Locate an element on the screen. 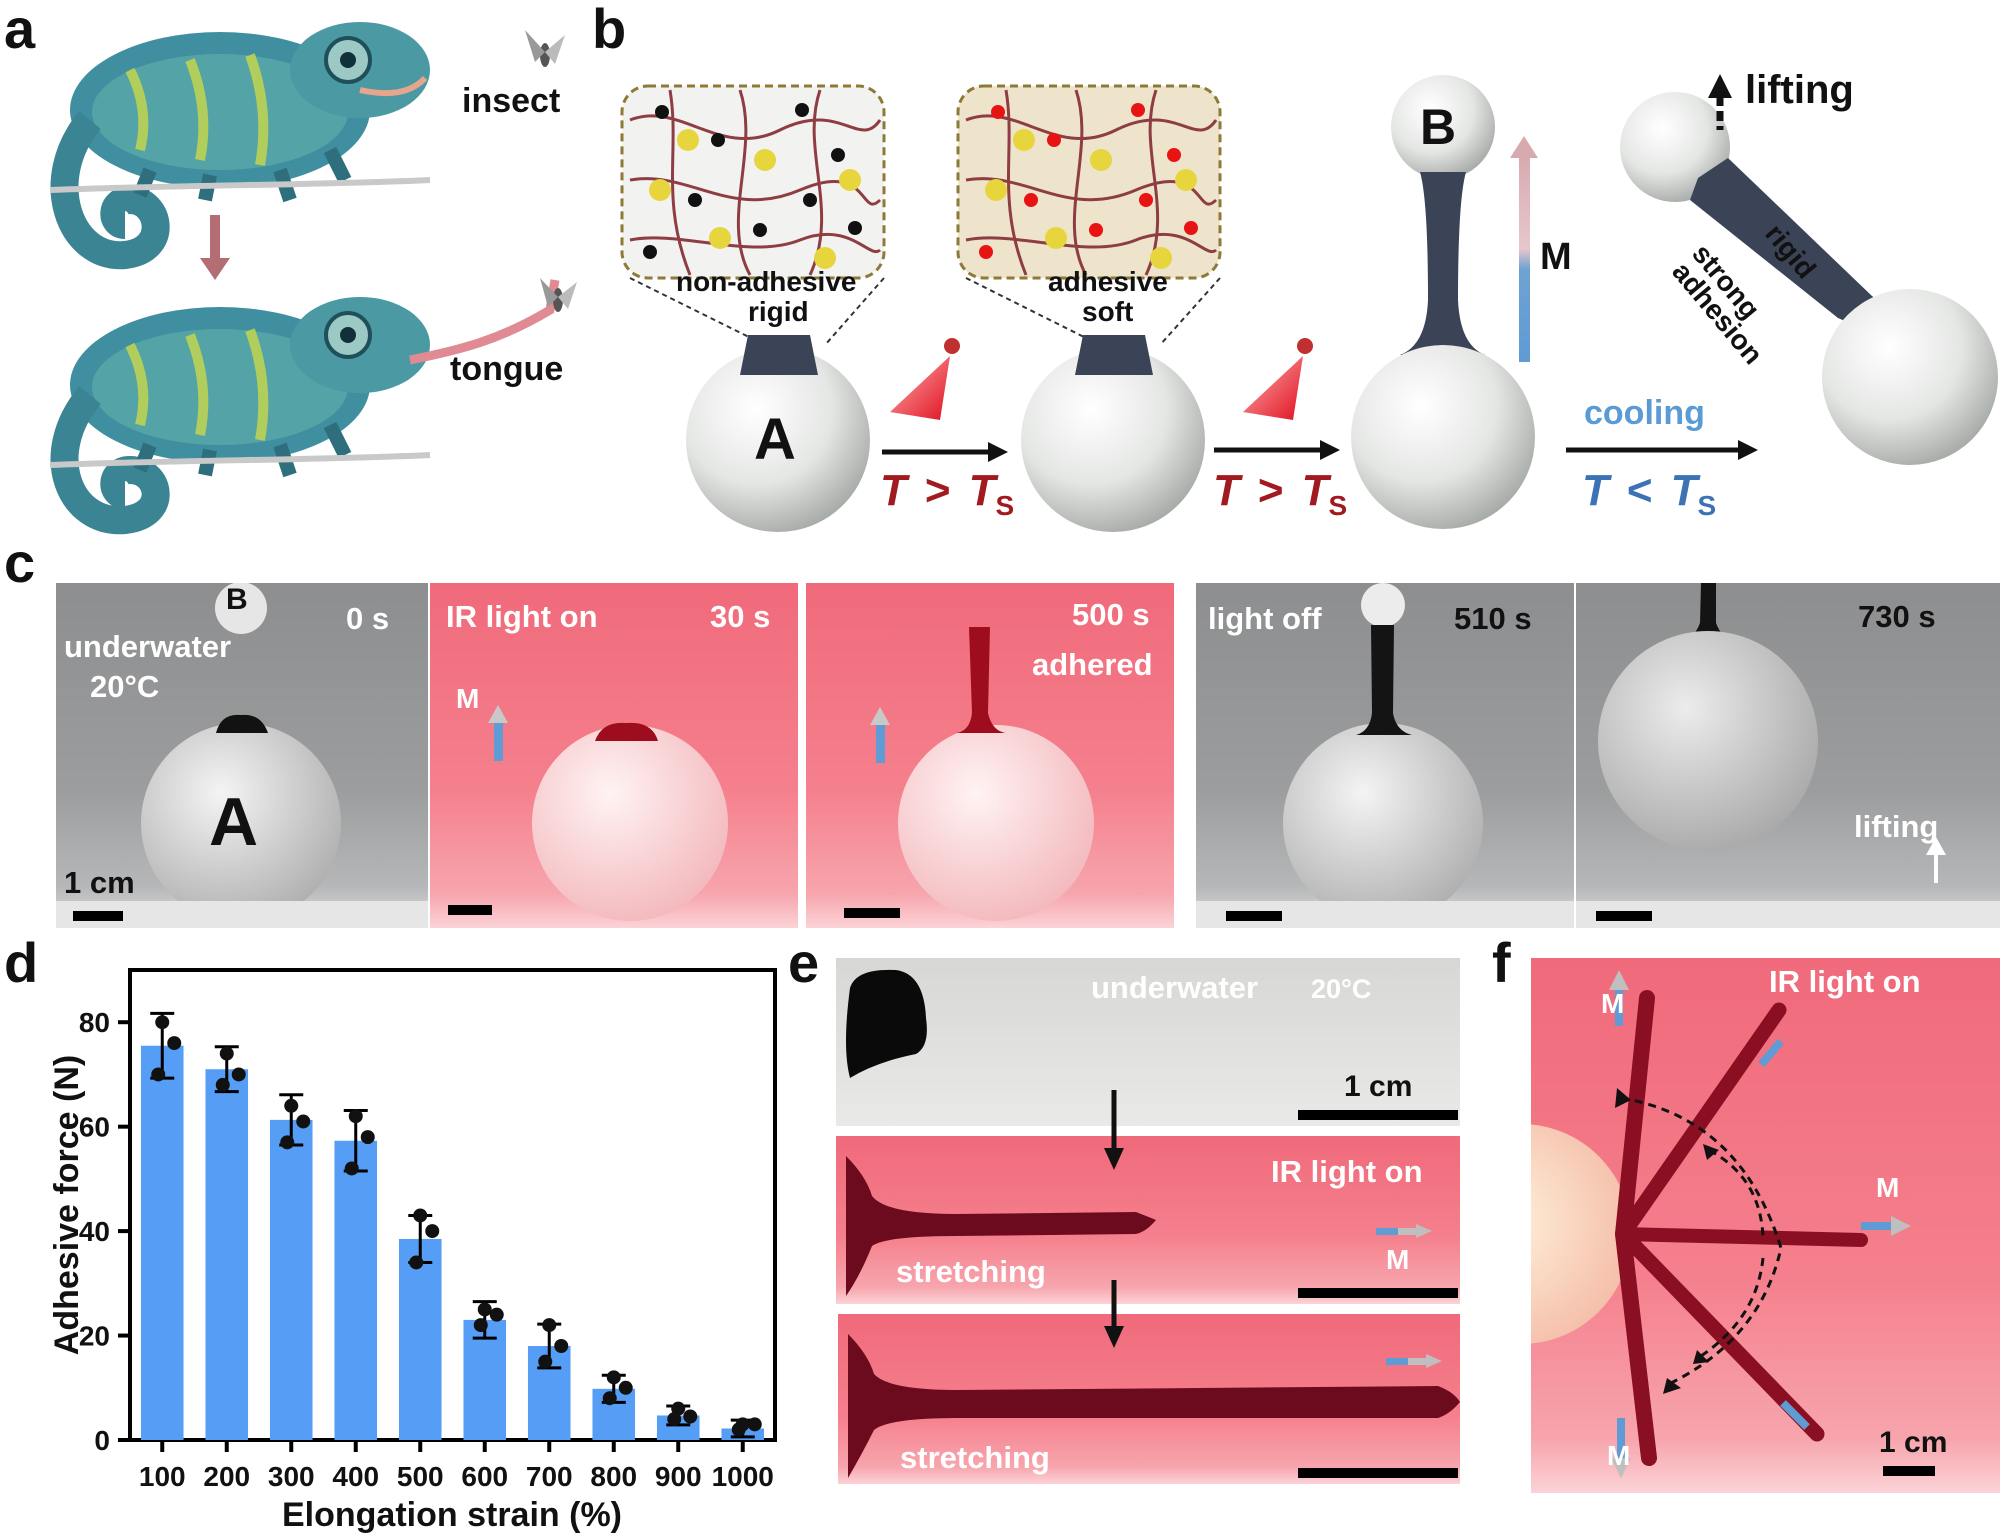  frame-510s-time: 510 s is located at coordinates (1493, 618).